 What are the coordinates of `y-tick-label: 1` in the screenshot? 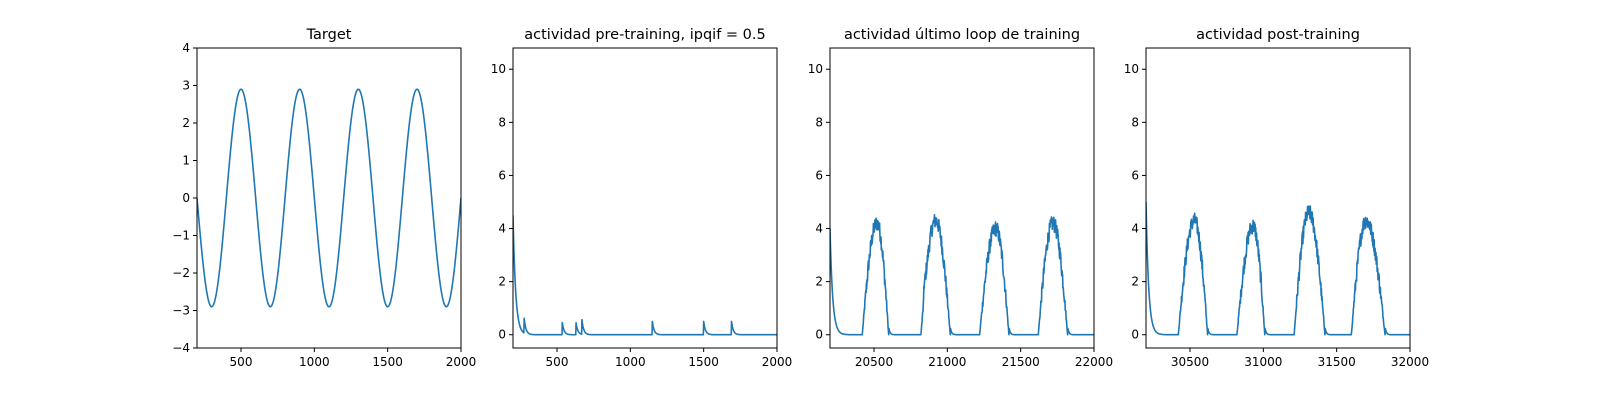 It's located at (186, 161).